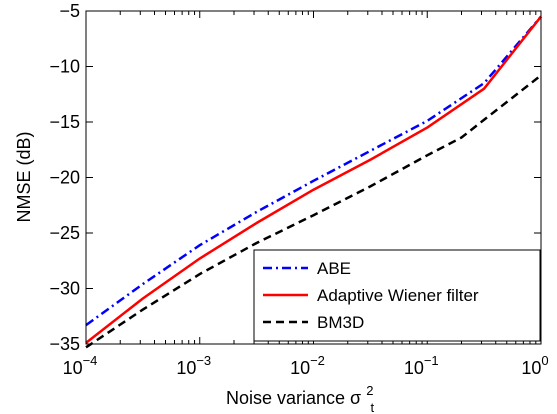 The width and height of the screenshot is (557, 414). Describe the element at coordinates (431, 360) in the screenshot. I see `x-tick-label-exponent: −1` at that location.